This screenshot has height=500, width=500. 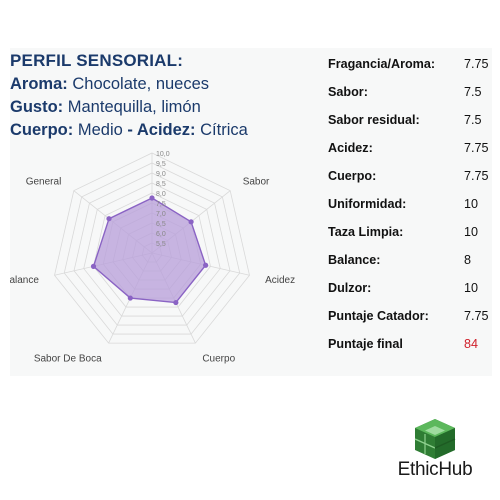 What do you see at coordinates (352, 176) in the screenshot?
I see `score-name: Cuerpo:` at bounding box center [352, 176].